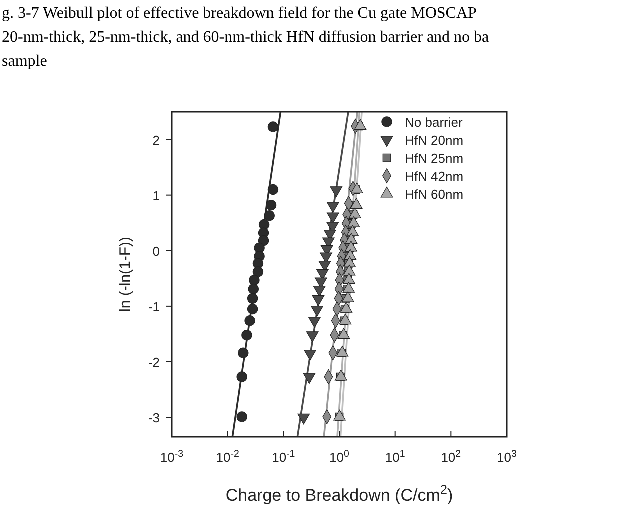 The image size is (628, 509). I want to click on x-axis-title: Charge to Breakdown (C/cm$^{2}$), so click(340, 493).